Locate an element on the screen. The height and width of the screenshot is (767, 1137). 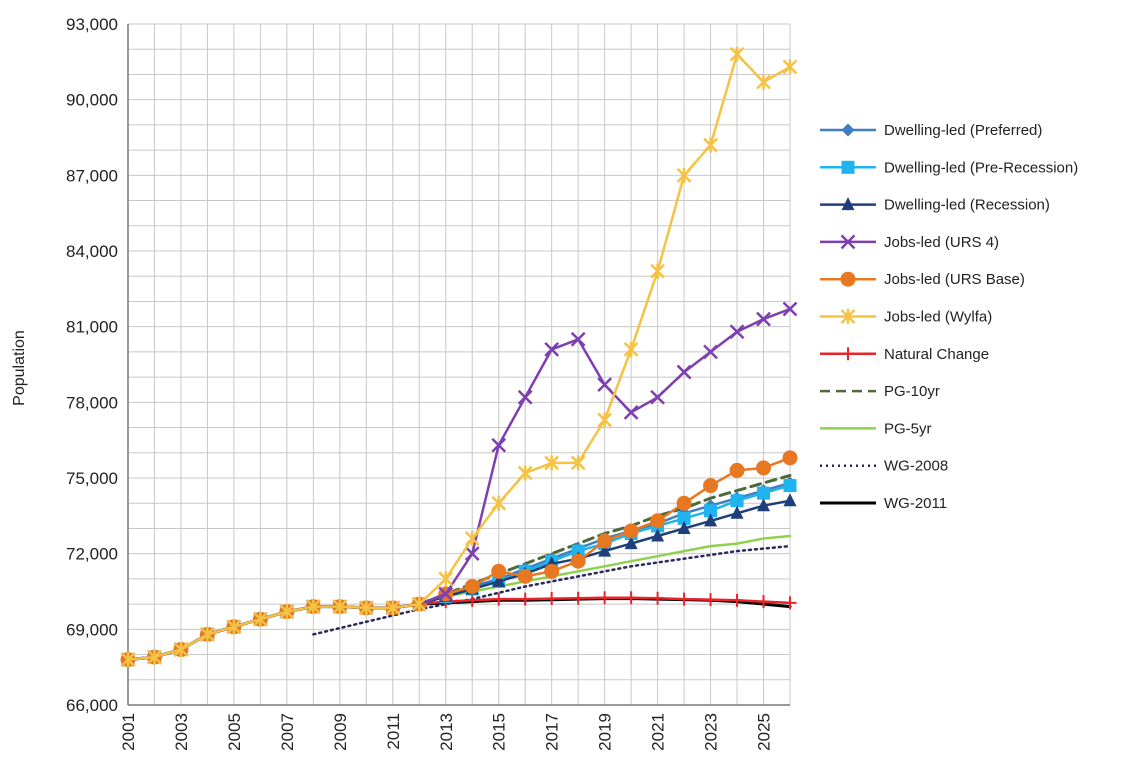
legend-item: WG-2011 is located at coordinates (883, 503).